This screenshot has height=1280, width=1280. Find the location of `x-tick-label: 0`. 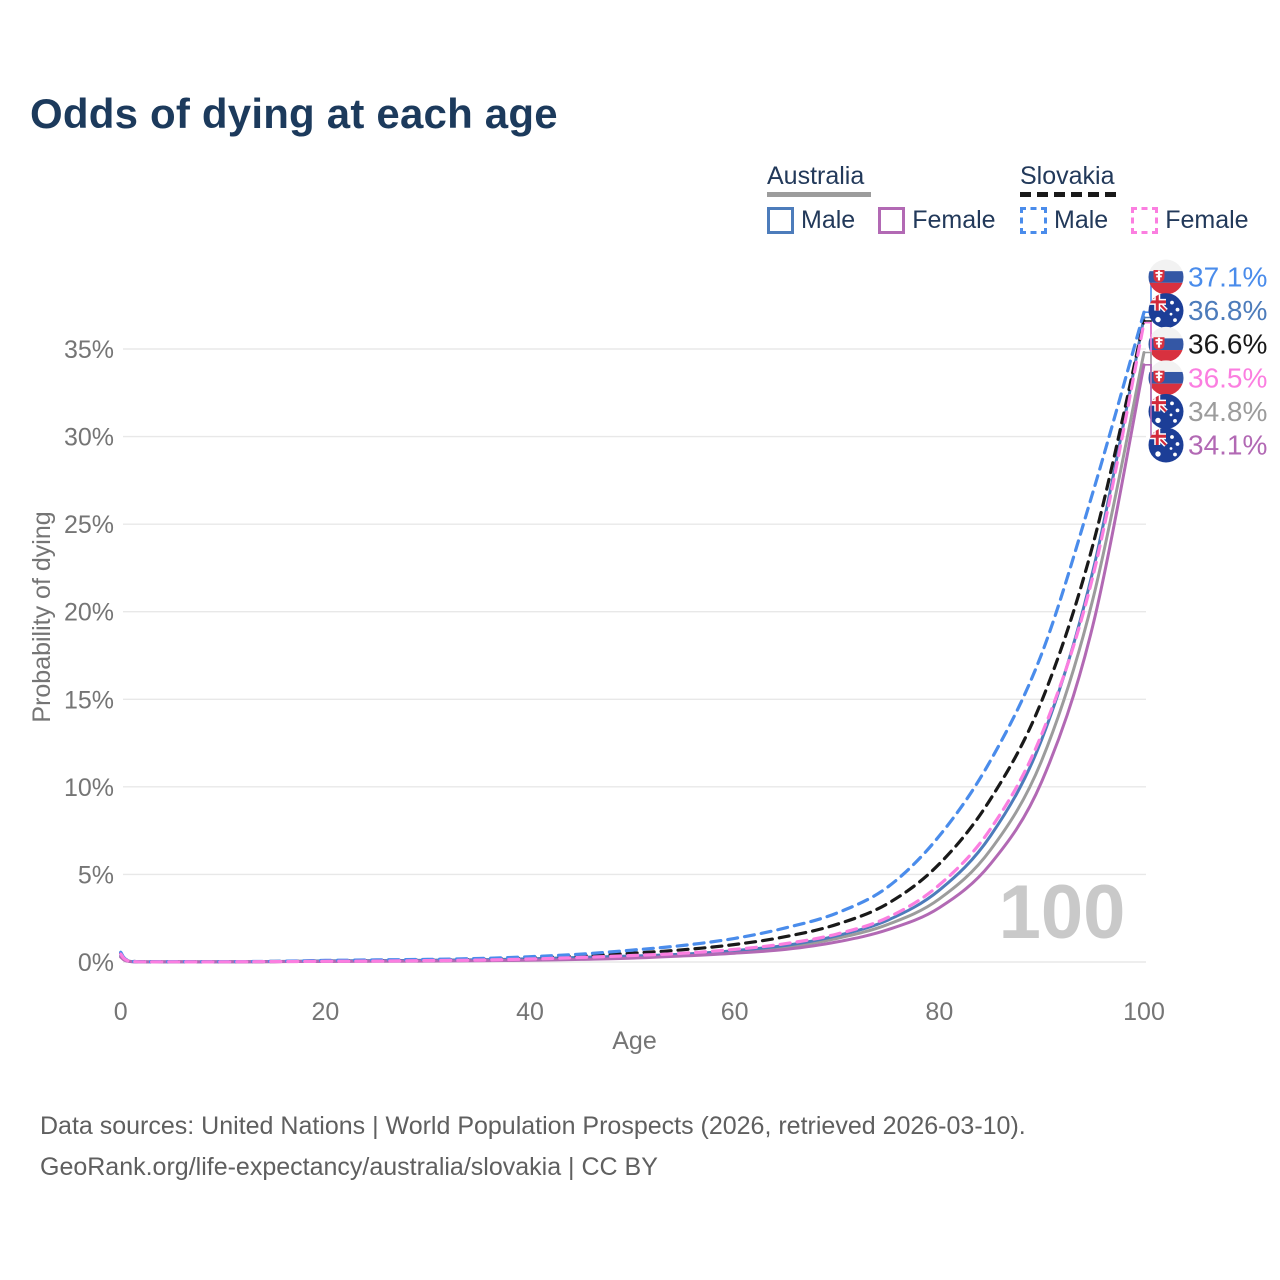

x-tick-label: 0 is located at coordinates (121, 1012).